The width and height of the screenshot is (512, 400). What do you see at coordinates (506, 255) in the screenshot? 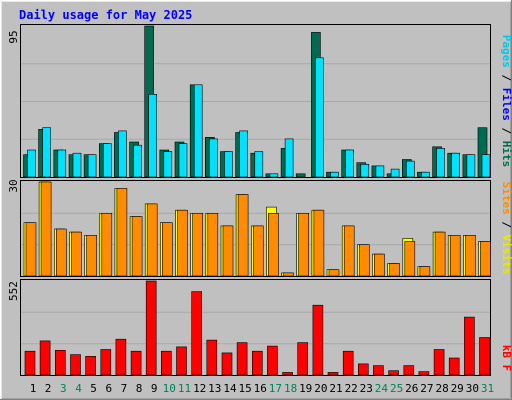
I see `legend-visits: Visits` at bounding box center [506, 255].